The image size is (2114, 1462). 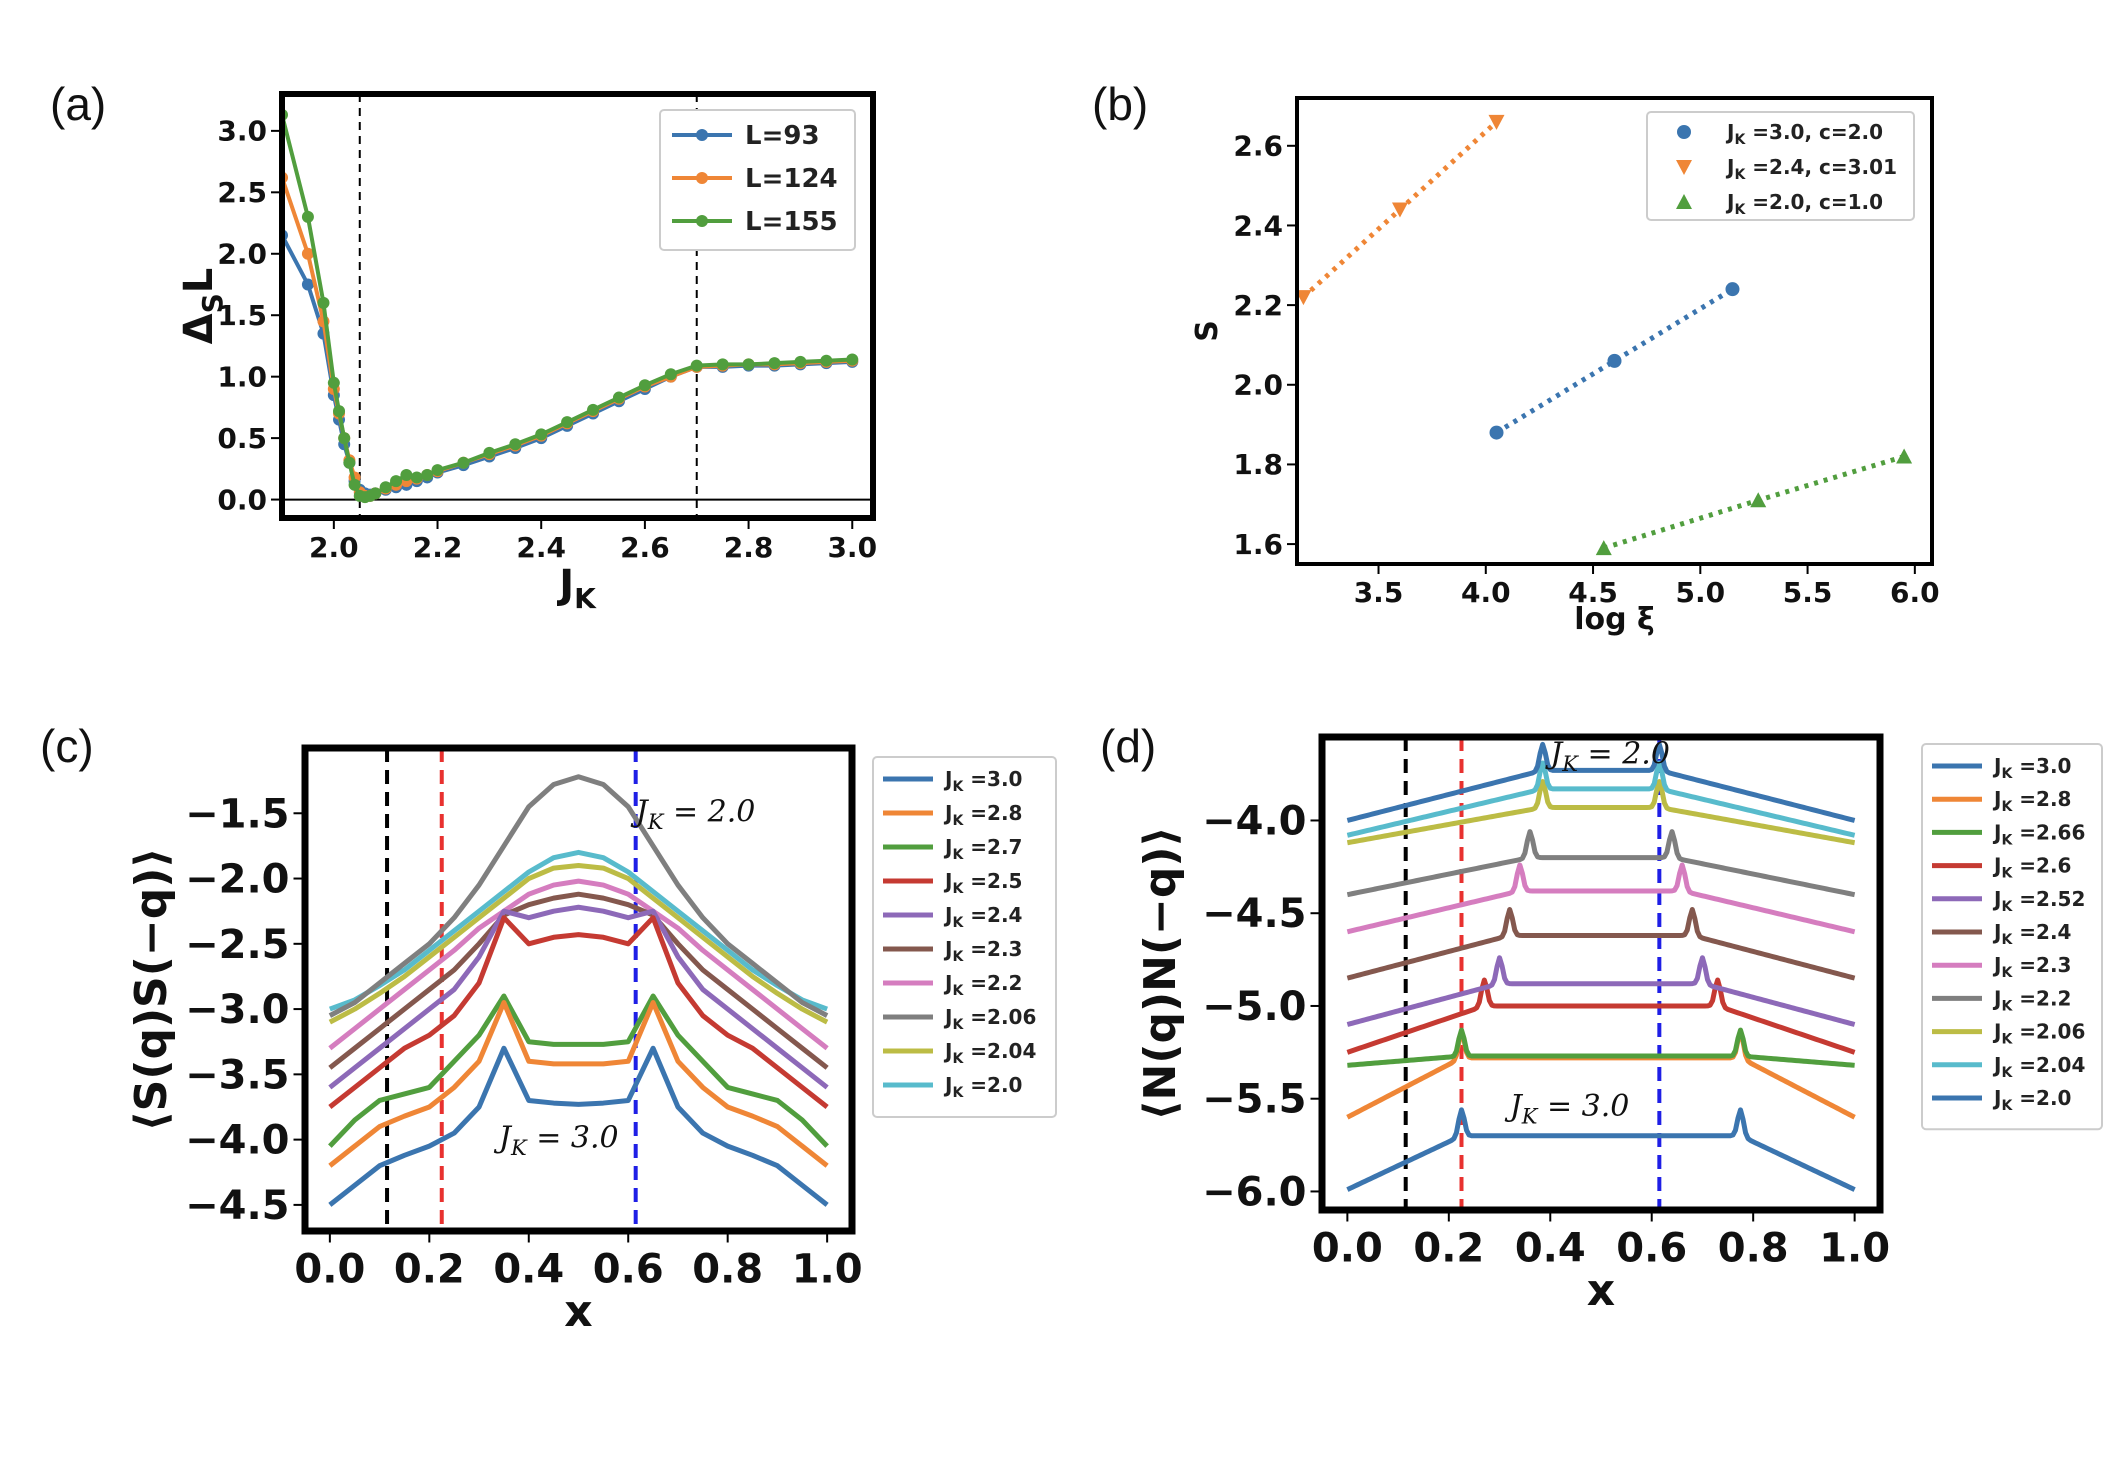 I want to click on legend-box, so click(x=1780, y=166).